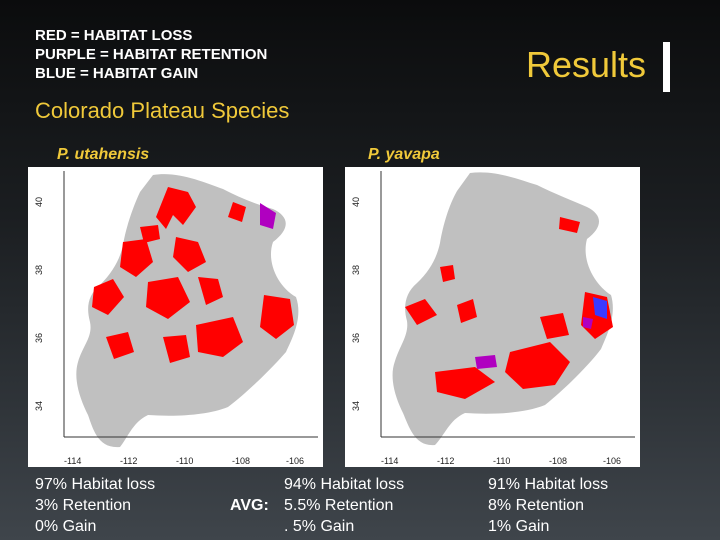 This screenshot has height=540, width=720. I want to click on legend-red: RED = HABITAT LOSS, so click(114, 35).